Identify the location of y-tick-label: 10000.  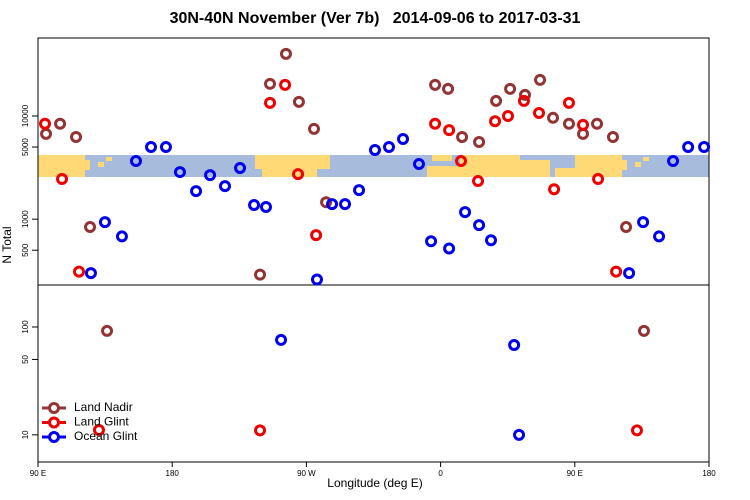
(25, 115).